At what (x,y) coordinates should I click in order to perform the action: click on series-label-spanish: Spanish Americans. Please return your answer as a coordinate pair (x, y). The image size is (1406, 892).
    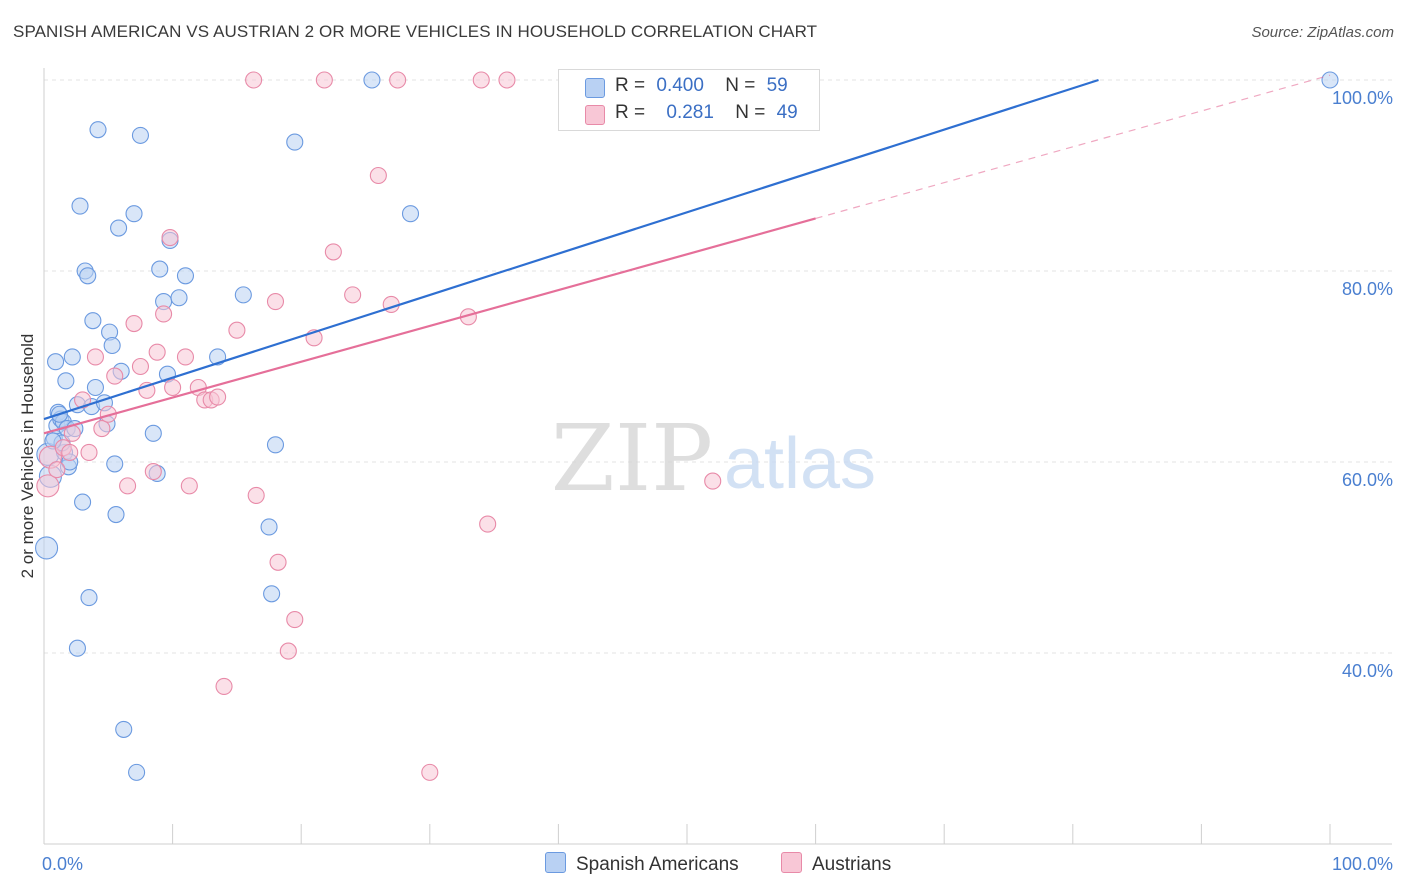
    Looking at the image, I should click on (657, 864).